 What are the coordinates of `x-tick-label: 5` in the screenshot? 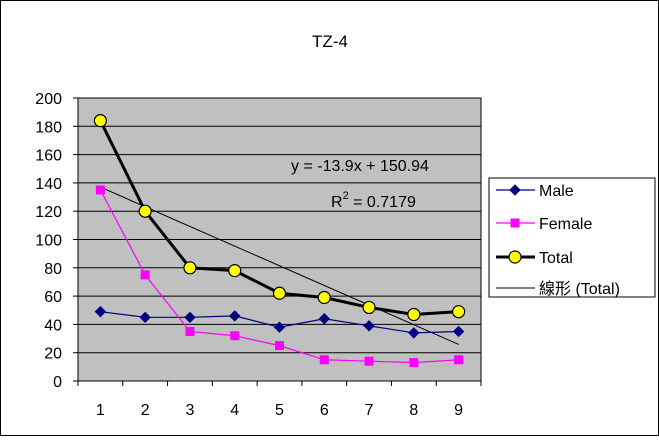 It's located at (279, 410).